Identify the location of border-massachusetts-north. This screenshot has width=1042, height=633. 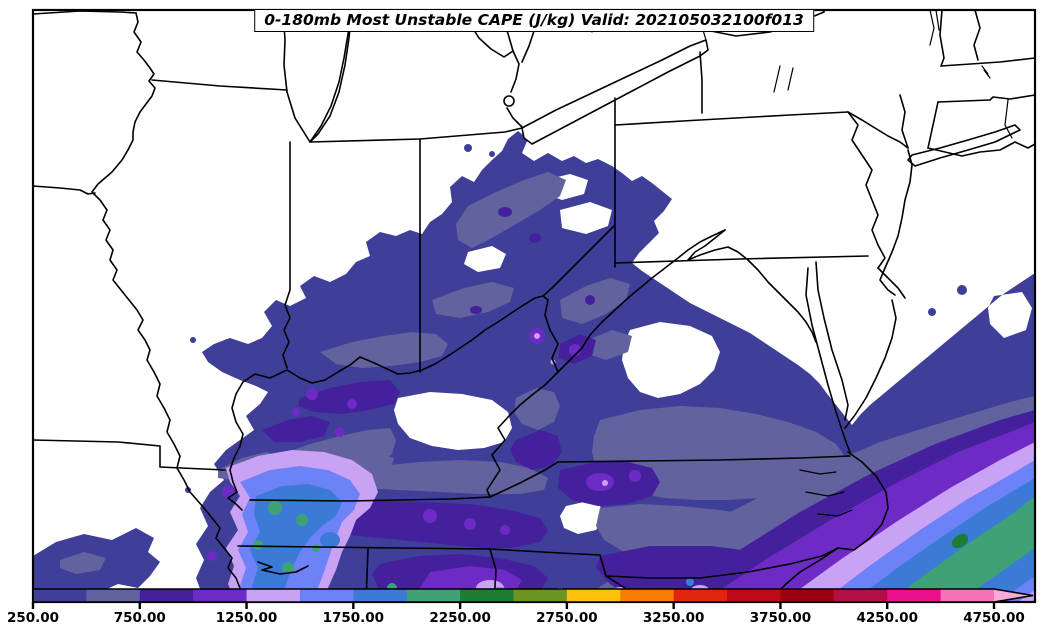
(988, 62).